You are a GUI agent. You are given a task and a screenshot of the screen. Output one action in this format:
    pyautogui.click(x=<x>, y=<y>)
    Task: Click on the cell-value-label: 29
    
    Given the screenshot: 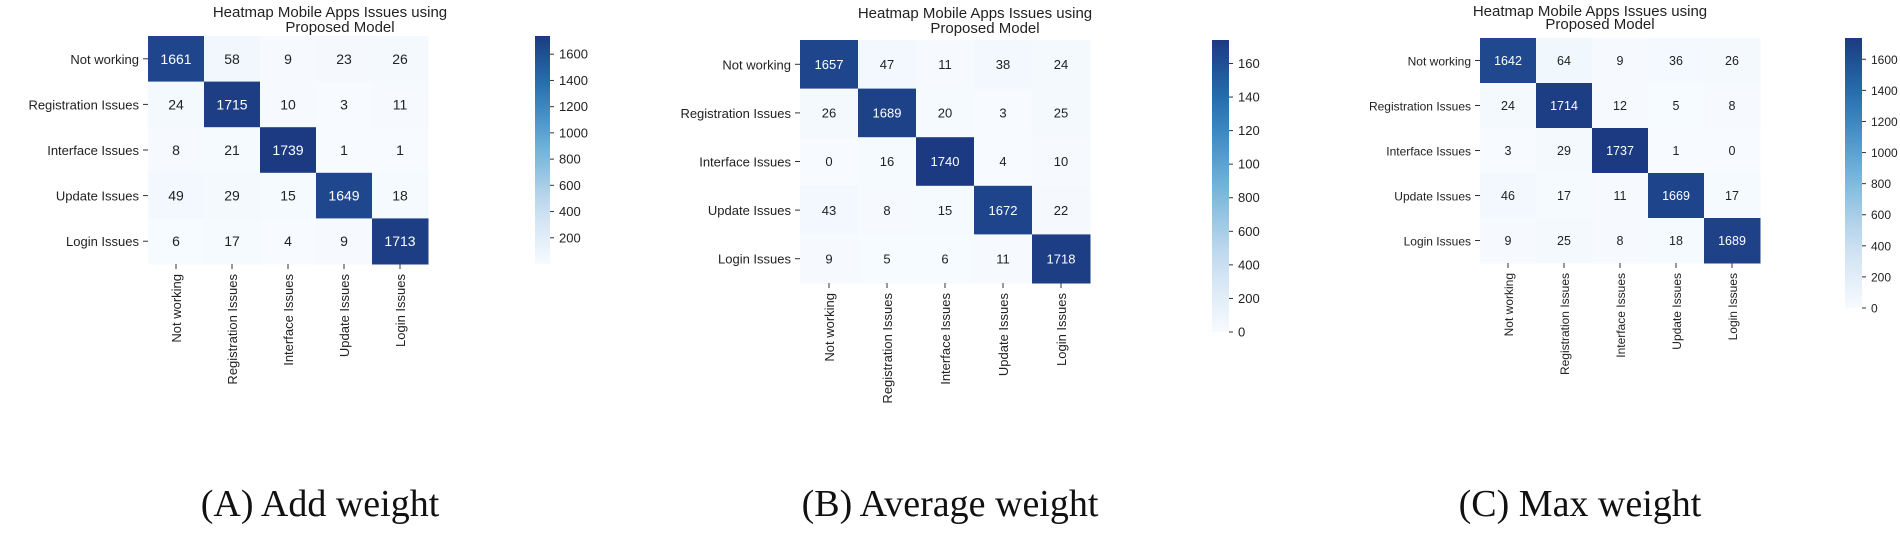 What is the action you would take?
    pyautogui.click(x=232, y=196)
    